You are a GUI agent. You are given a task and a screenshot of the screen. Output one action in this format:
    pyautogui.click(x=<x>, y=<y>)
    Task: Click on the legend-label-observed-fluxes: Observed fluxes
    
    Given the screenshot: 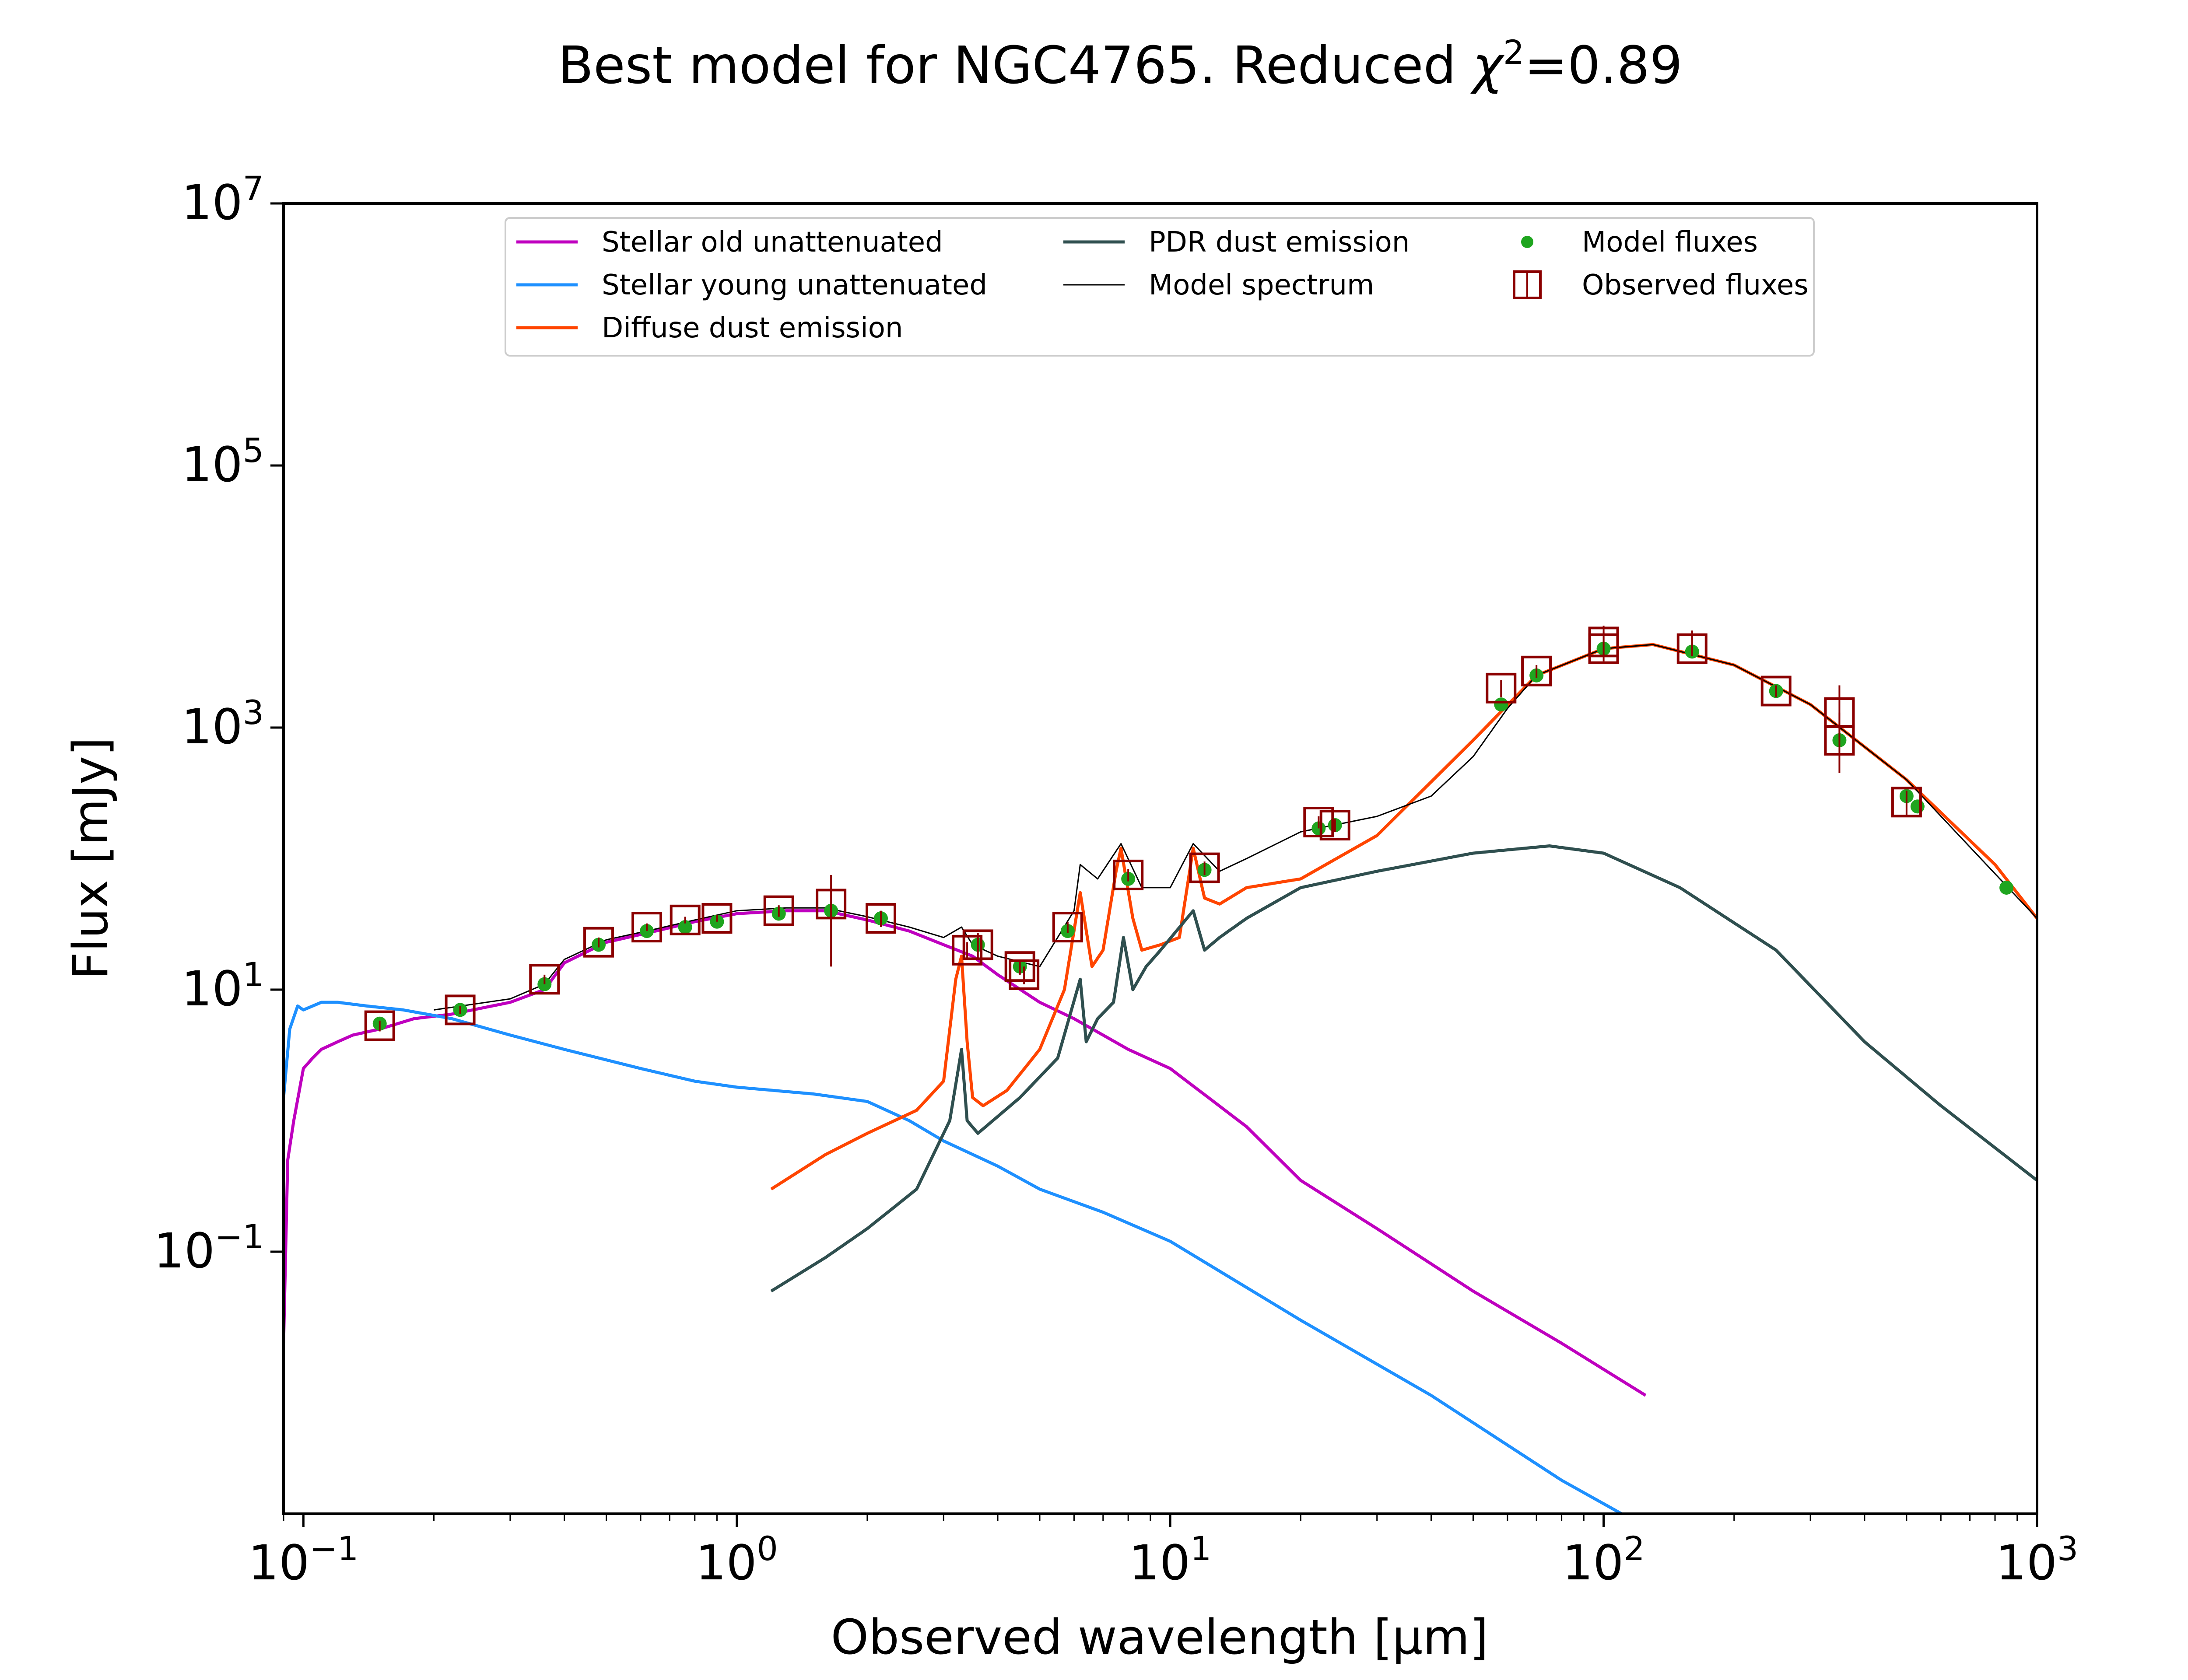 What is the action you would take?
    pyautogui.click(x=1695, y=285)
    